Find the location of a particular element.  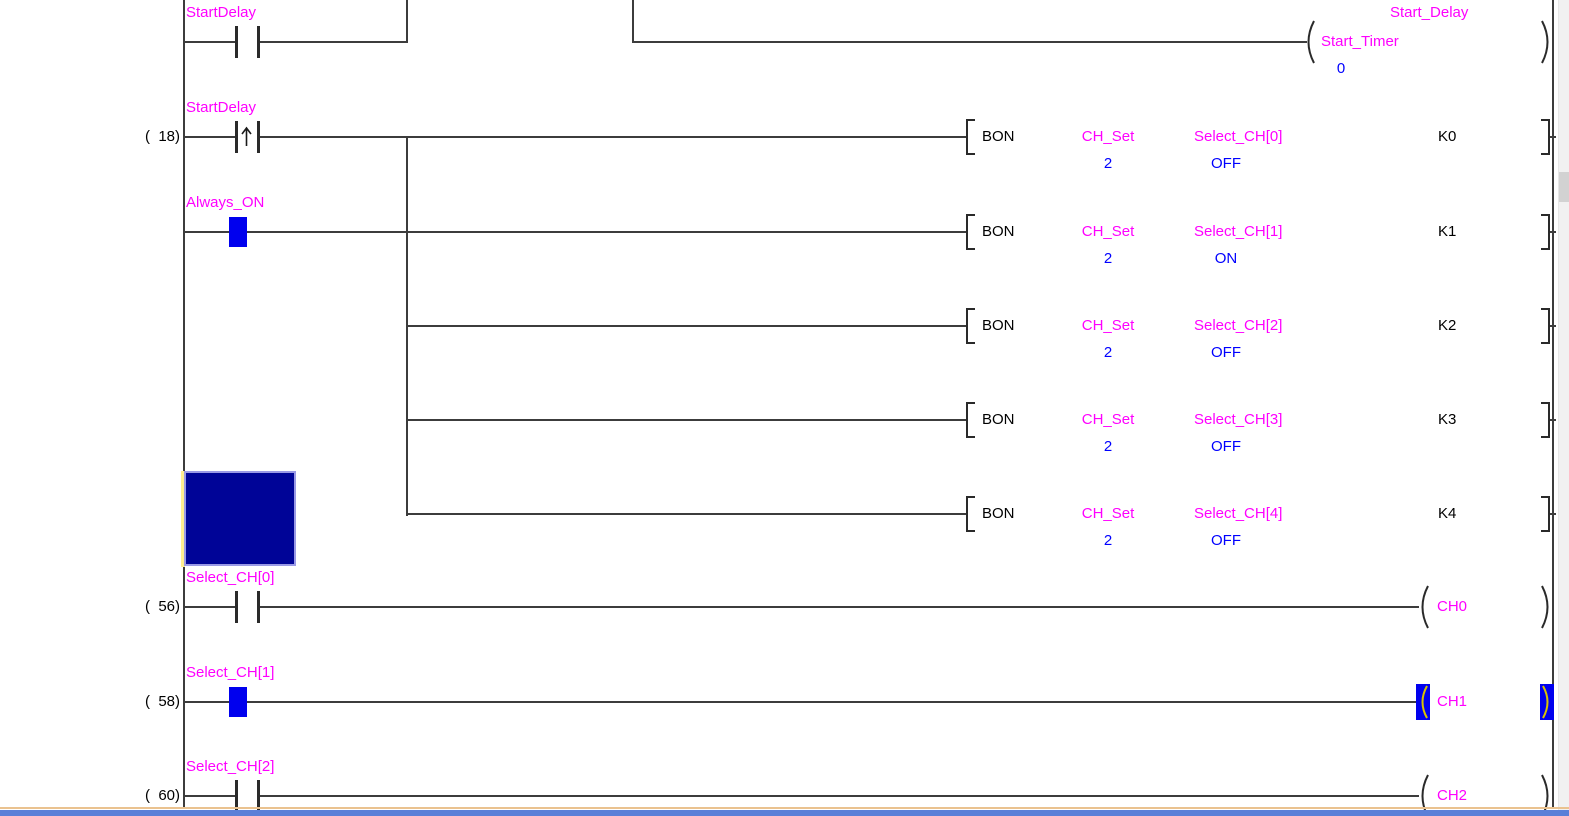

constant-operand: K0 is located at coordinates (1447, 136).